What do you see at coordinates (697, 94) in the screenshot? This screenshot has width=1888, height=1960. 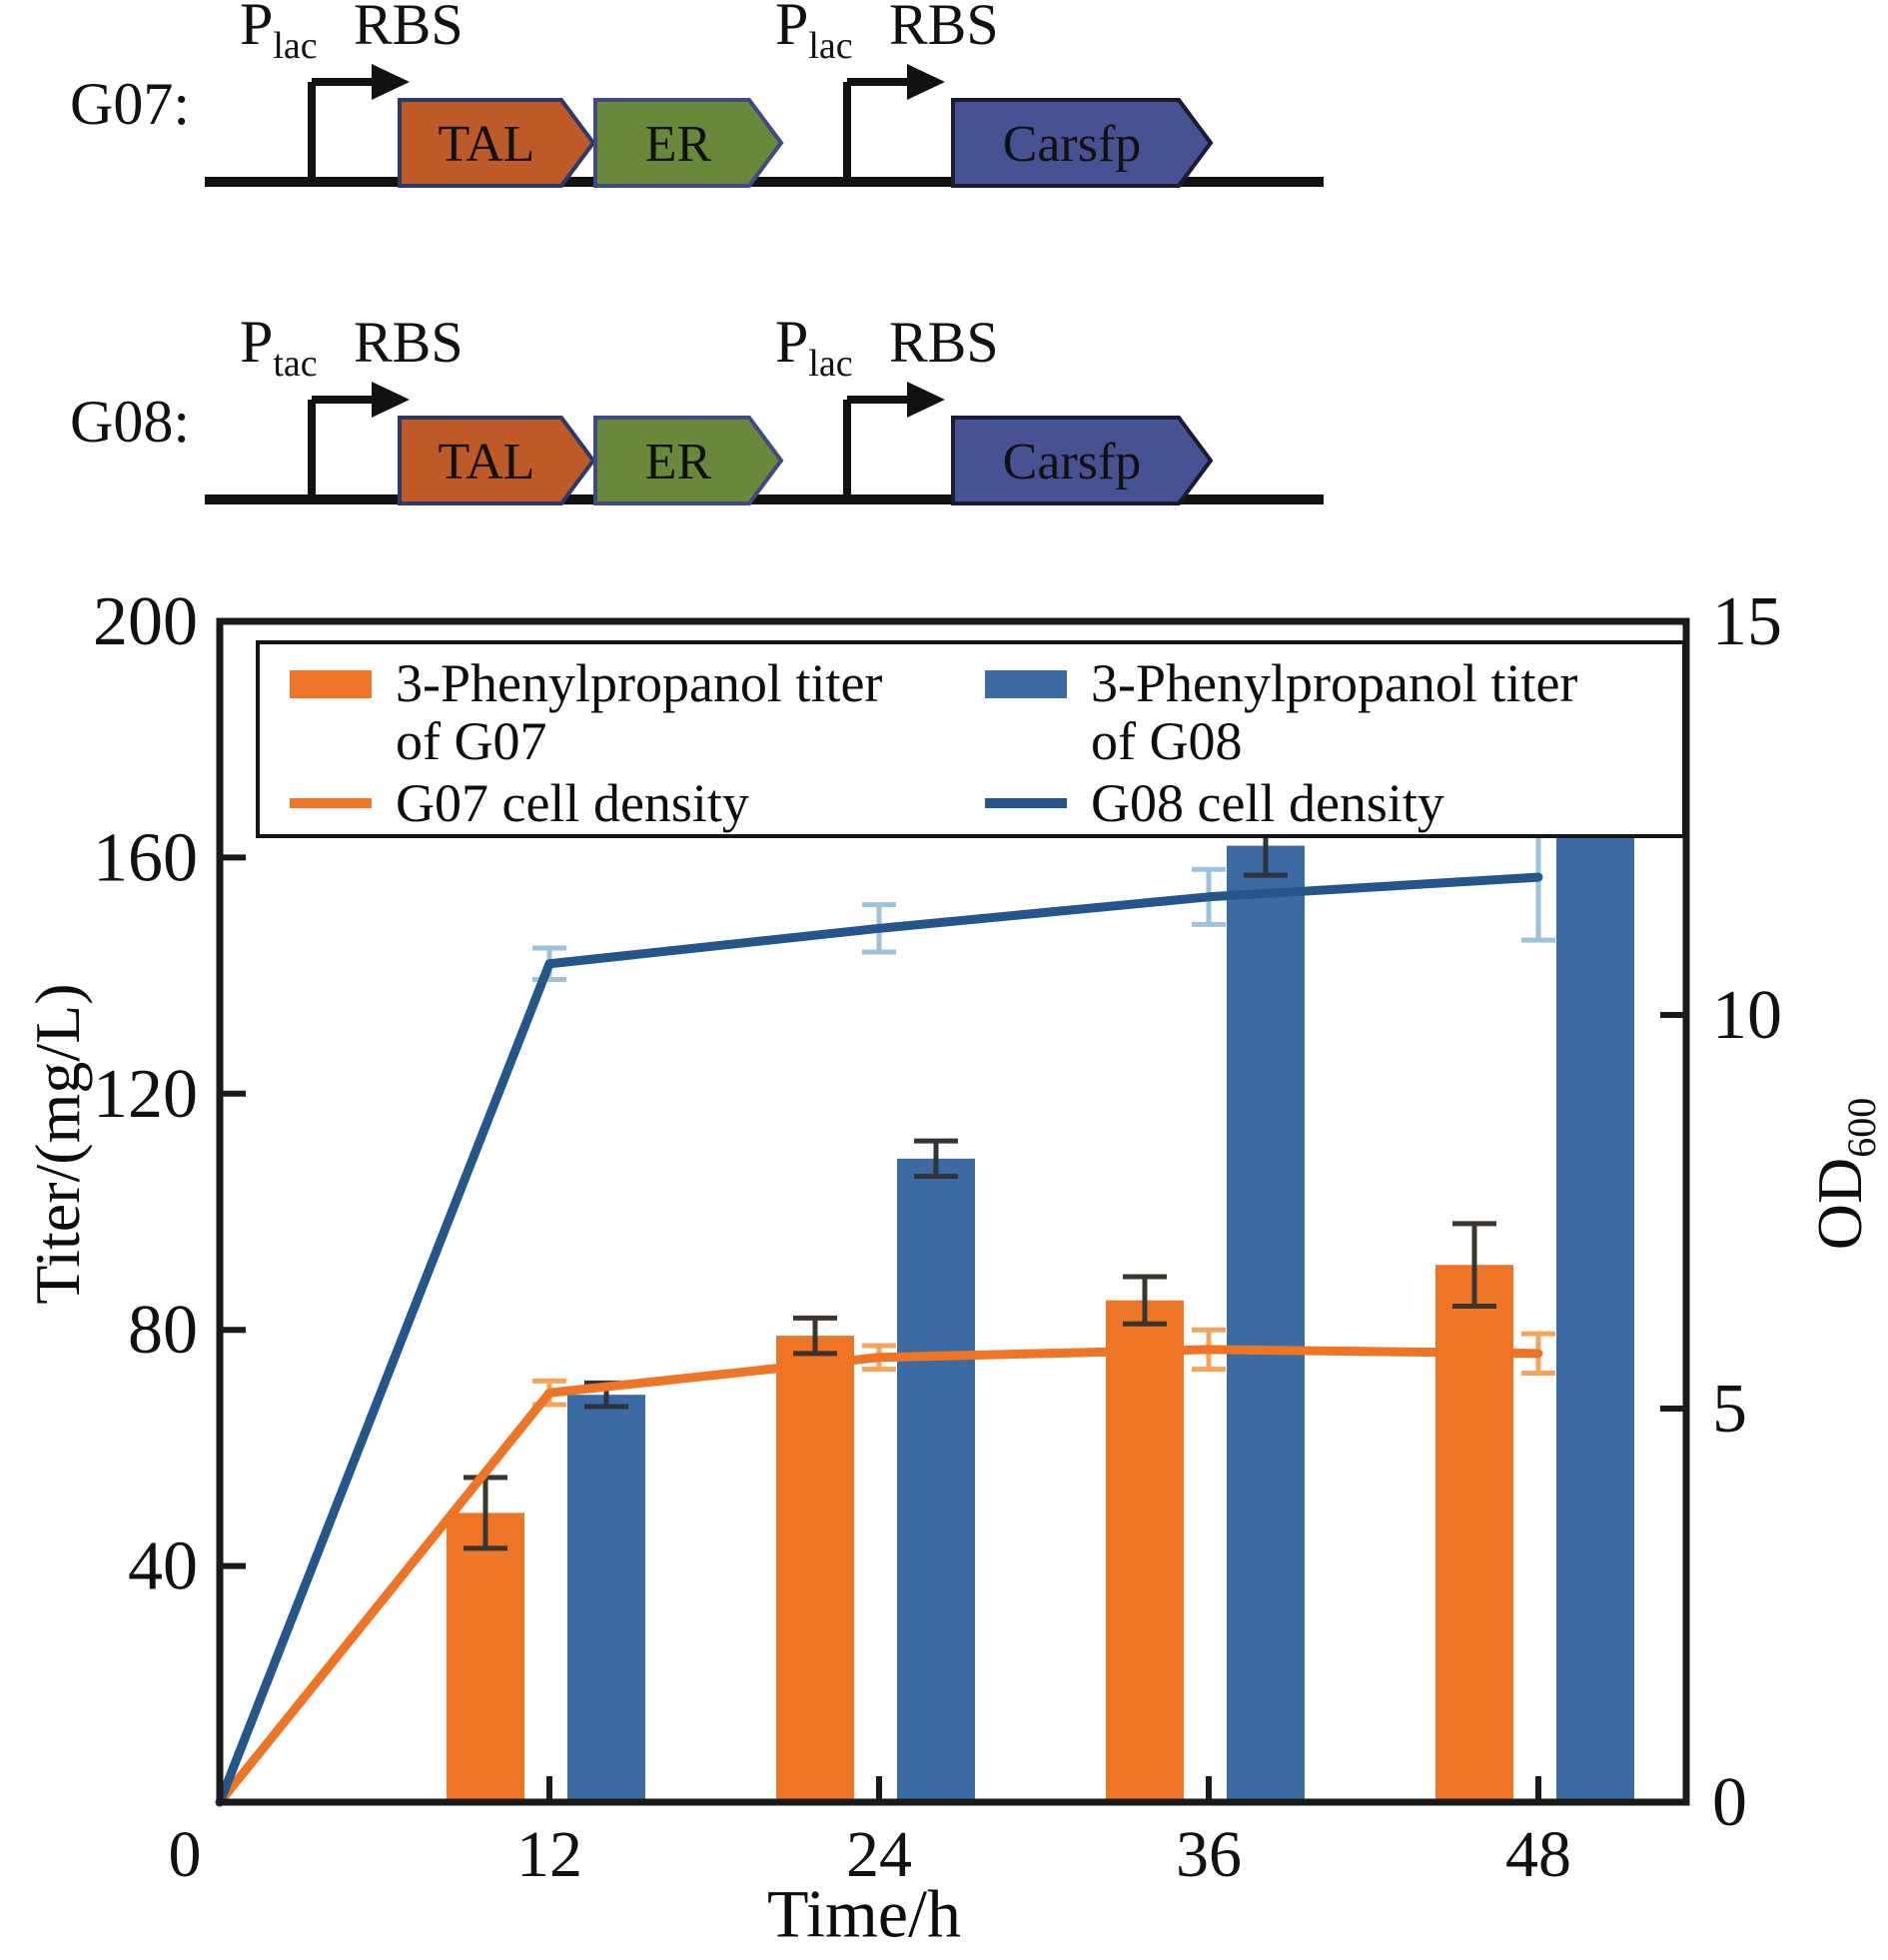 I see `construct-row-G07: G07: Plac RBS Plac RBS TAL ER Carsfp` at bounding box center [697, 94].